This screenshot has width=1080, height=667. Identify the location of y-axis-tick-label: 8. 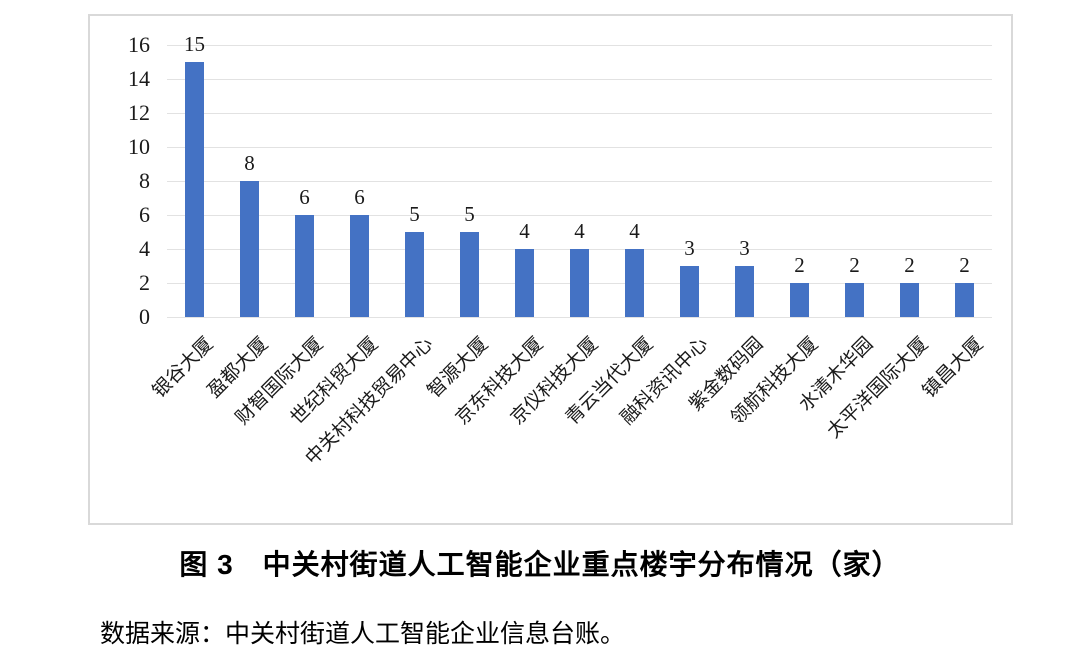
(144, 180).